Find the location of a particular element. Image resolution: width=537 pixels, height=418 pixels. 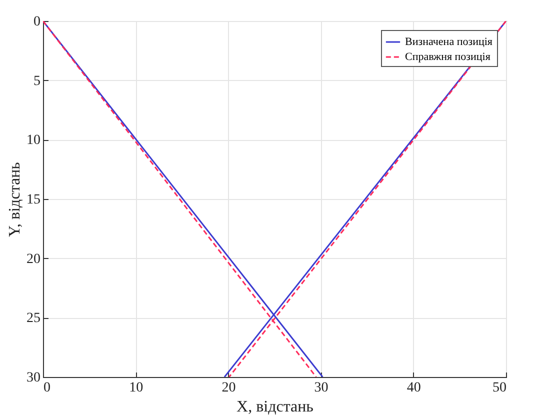

y-tick-label: 30 is located at coordinates (33, 378).